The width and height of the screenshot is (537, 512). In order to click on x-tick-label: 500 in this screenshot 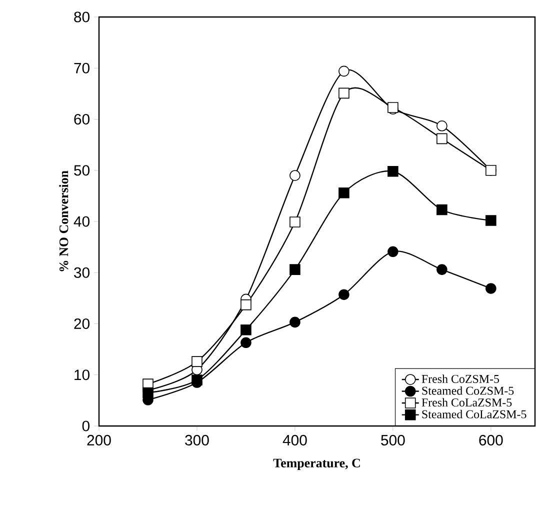, I will do `click(393, 440)`.